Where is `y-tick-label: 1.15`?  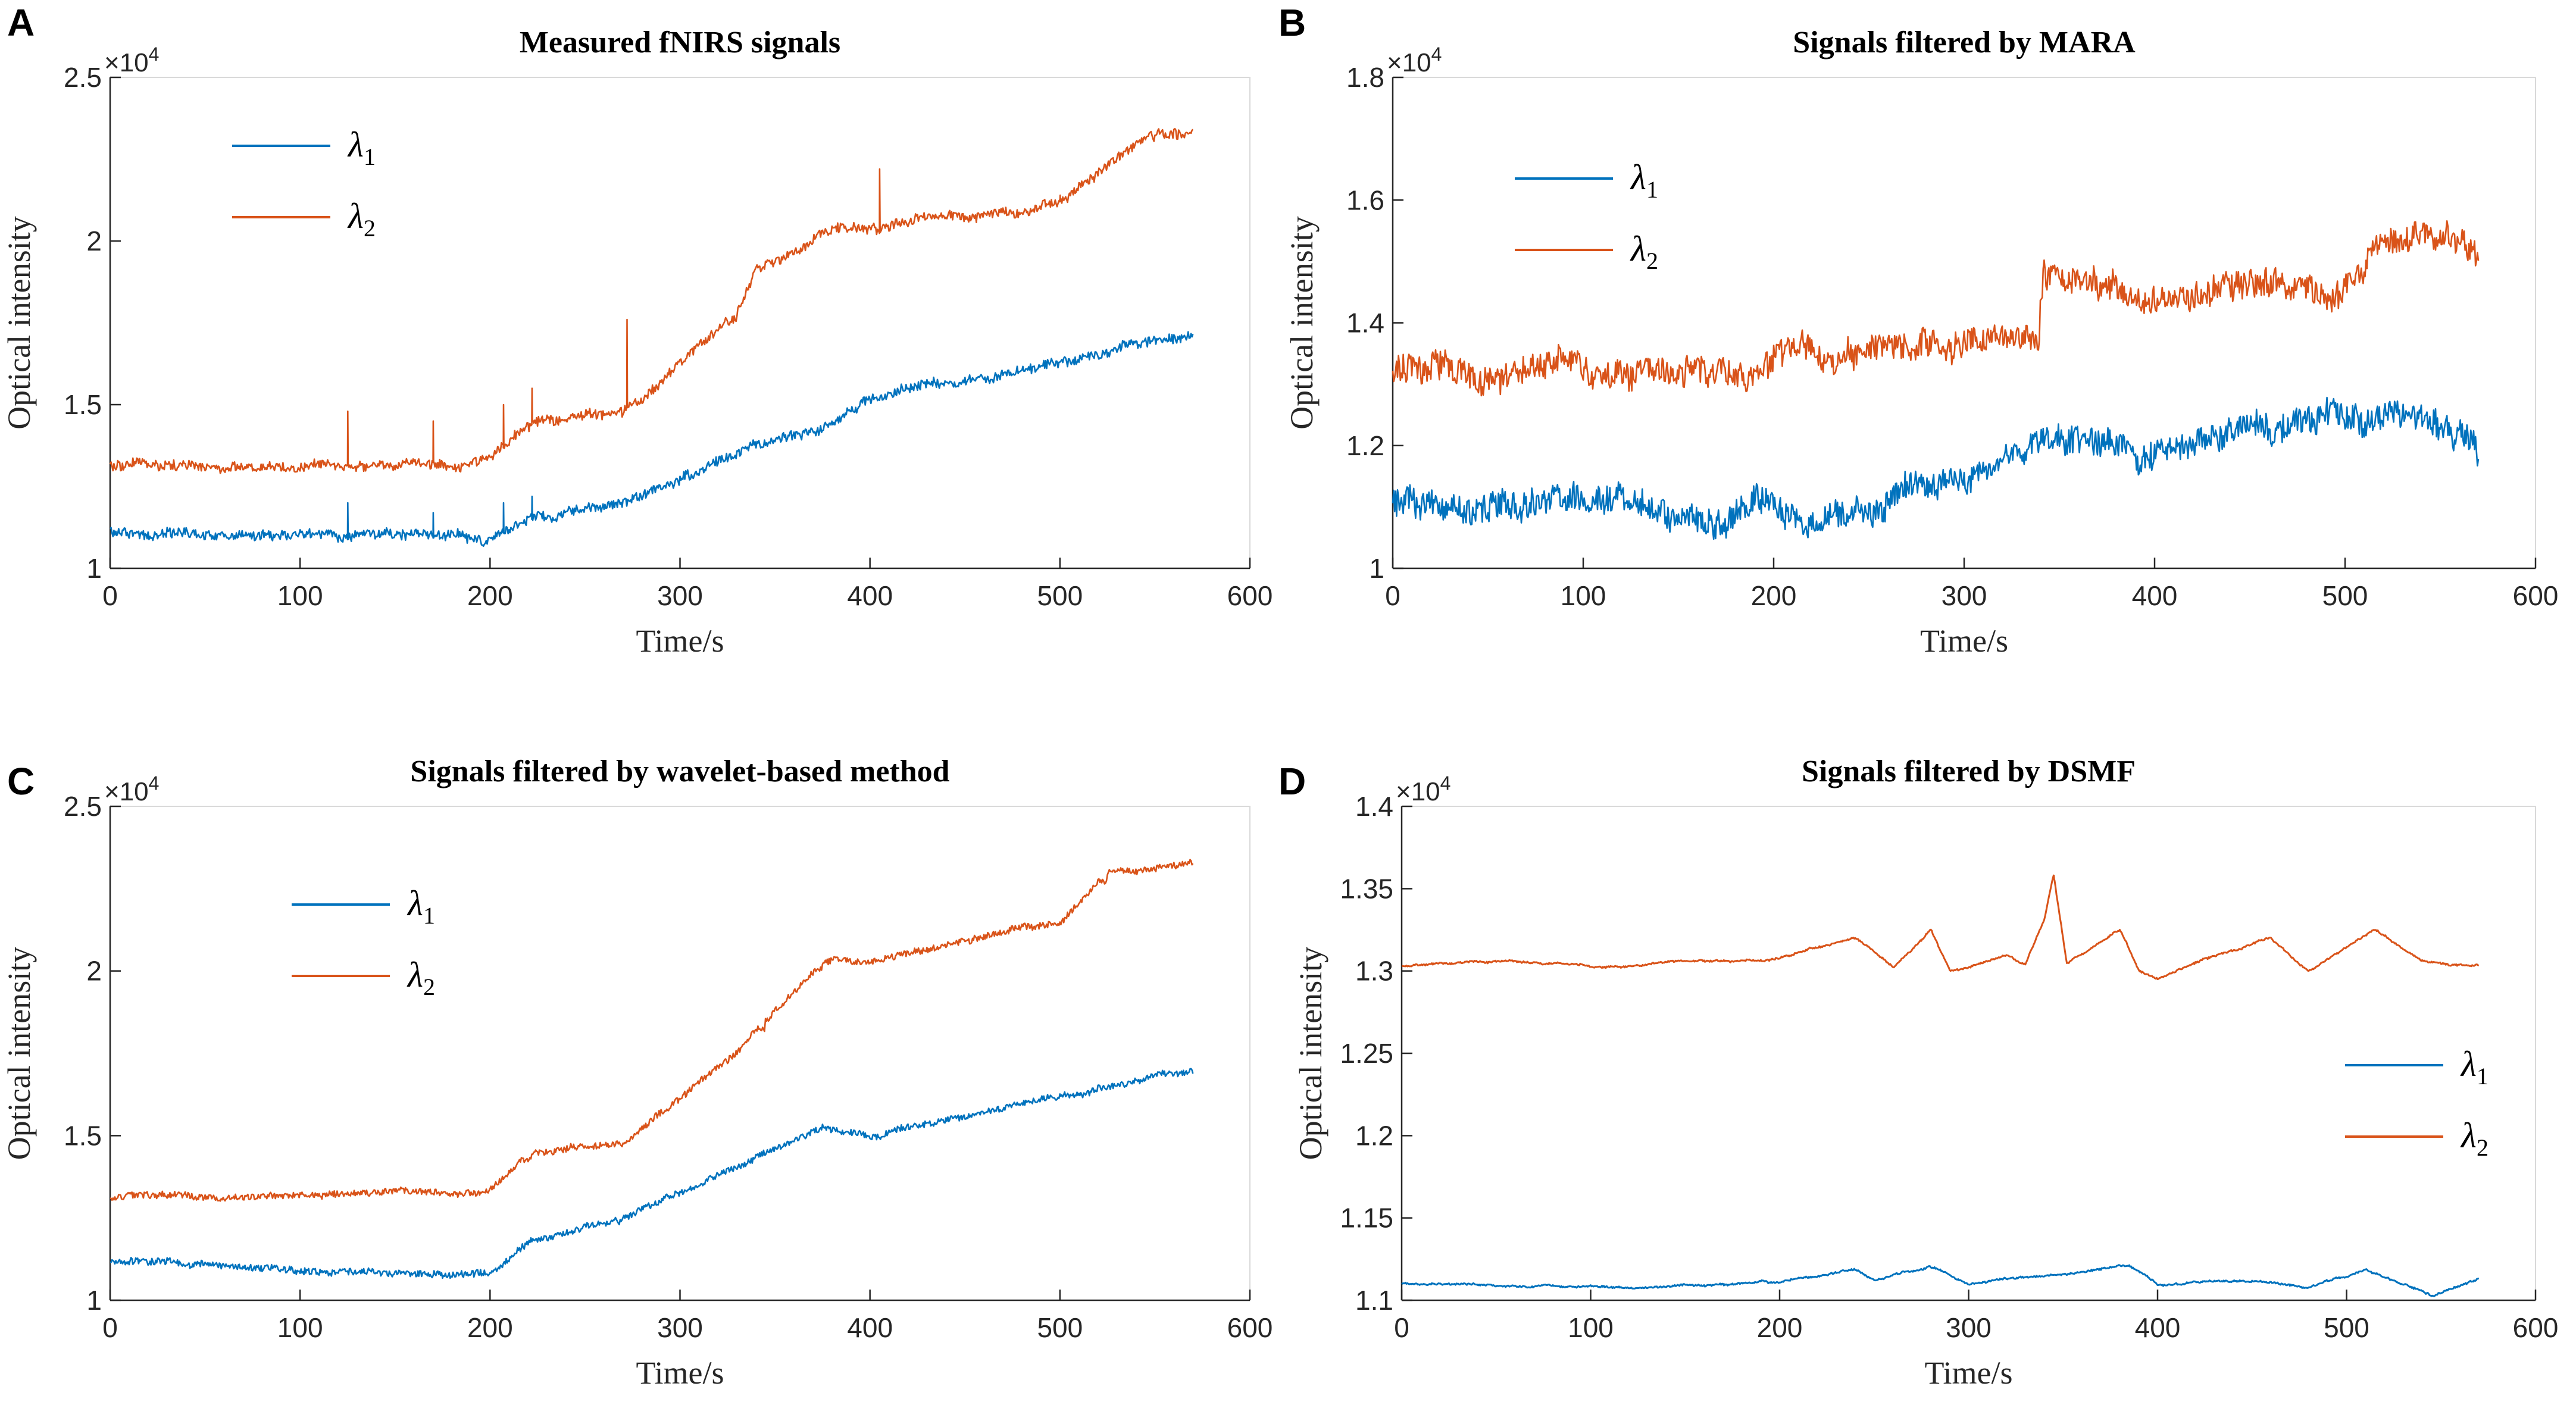 y-tick-label: 1.15 is located at coordinates (1366, 1218).